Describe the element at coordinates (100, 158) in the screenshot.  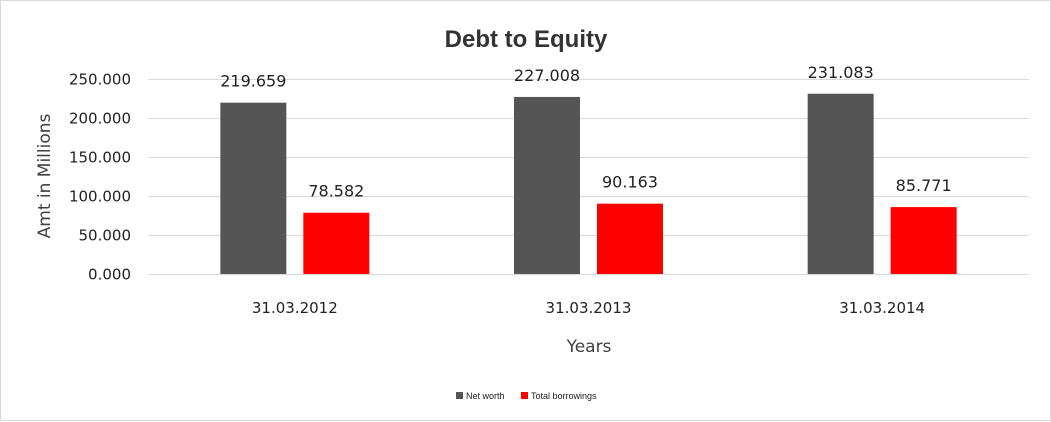
I see `y-tick-label: 150.000` at that location.